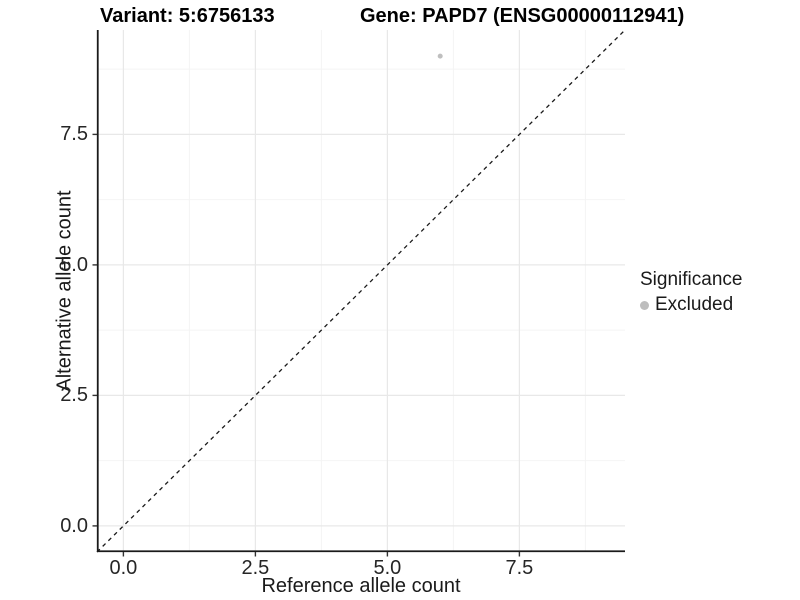 This screenshot has width=800, height=600. Describe the element at coordinates (123, 568) in the screenshot. I see `x-tick-label: 0.0` at that location.